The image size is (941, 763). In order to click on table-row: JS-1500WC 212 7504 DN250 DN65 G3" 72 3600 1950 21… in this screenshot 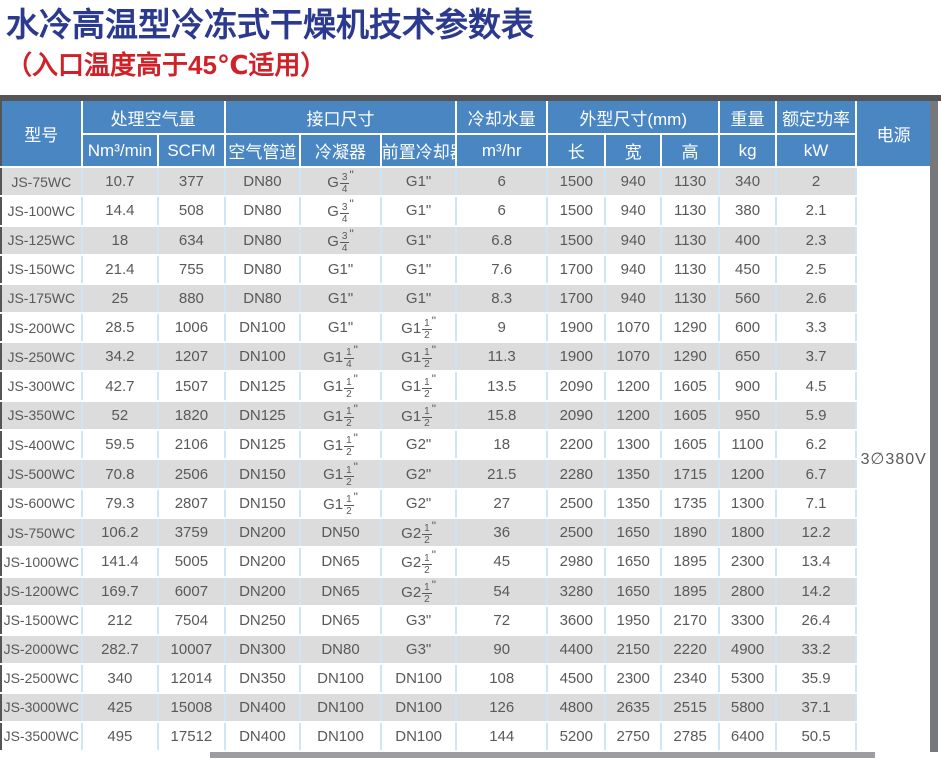, I will do `click(465, 620)`.